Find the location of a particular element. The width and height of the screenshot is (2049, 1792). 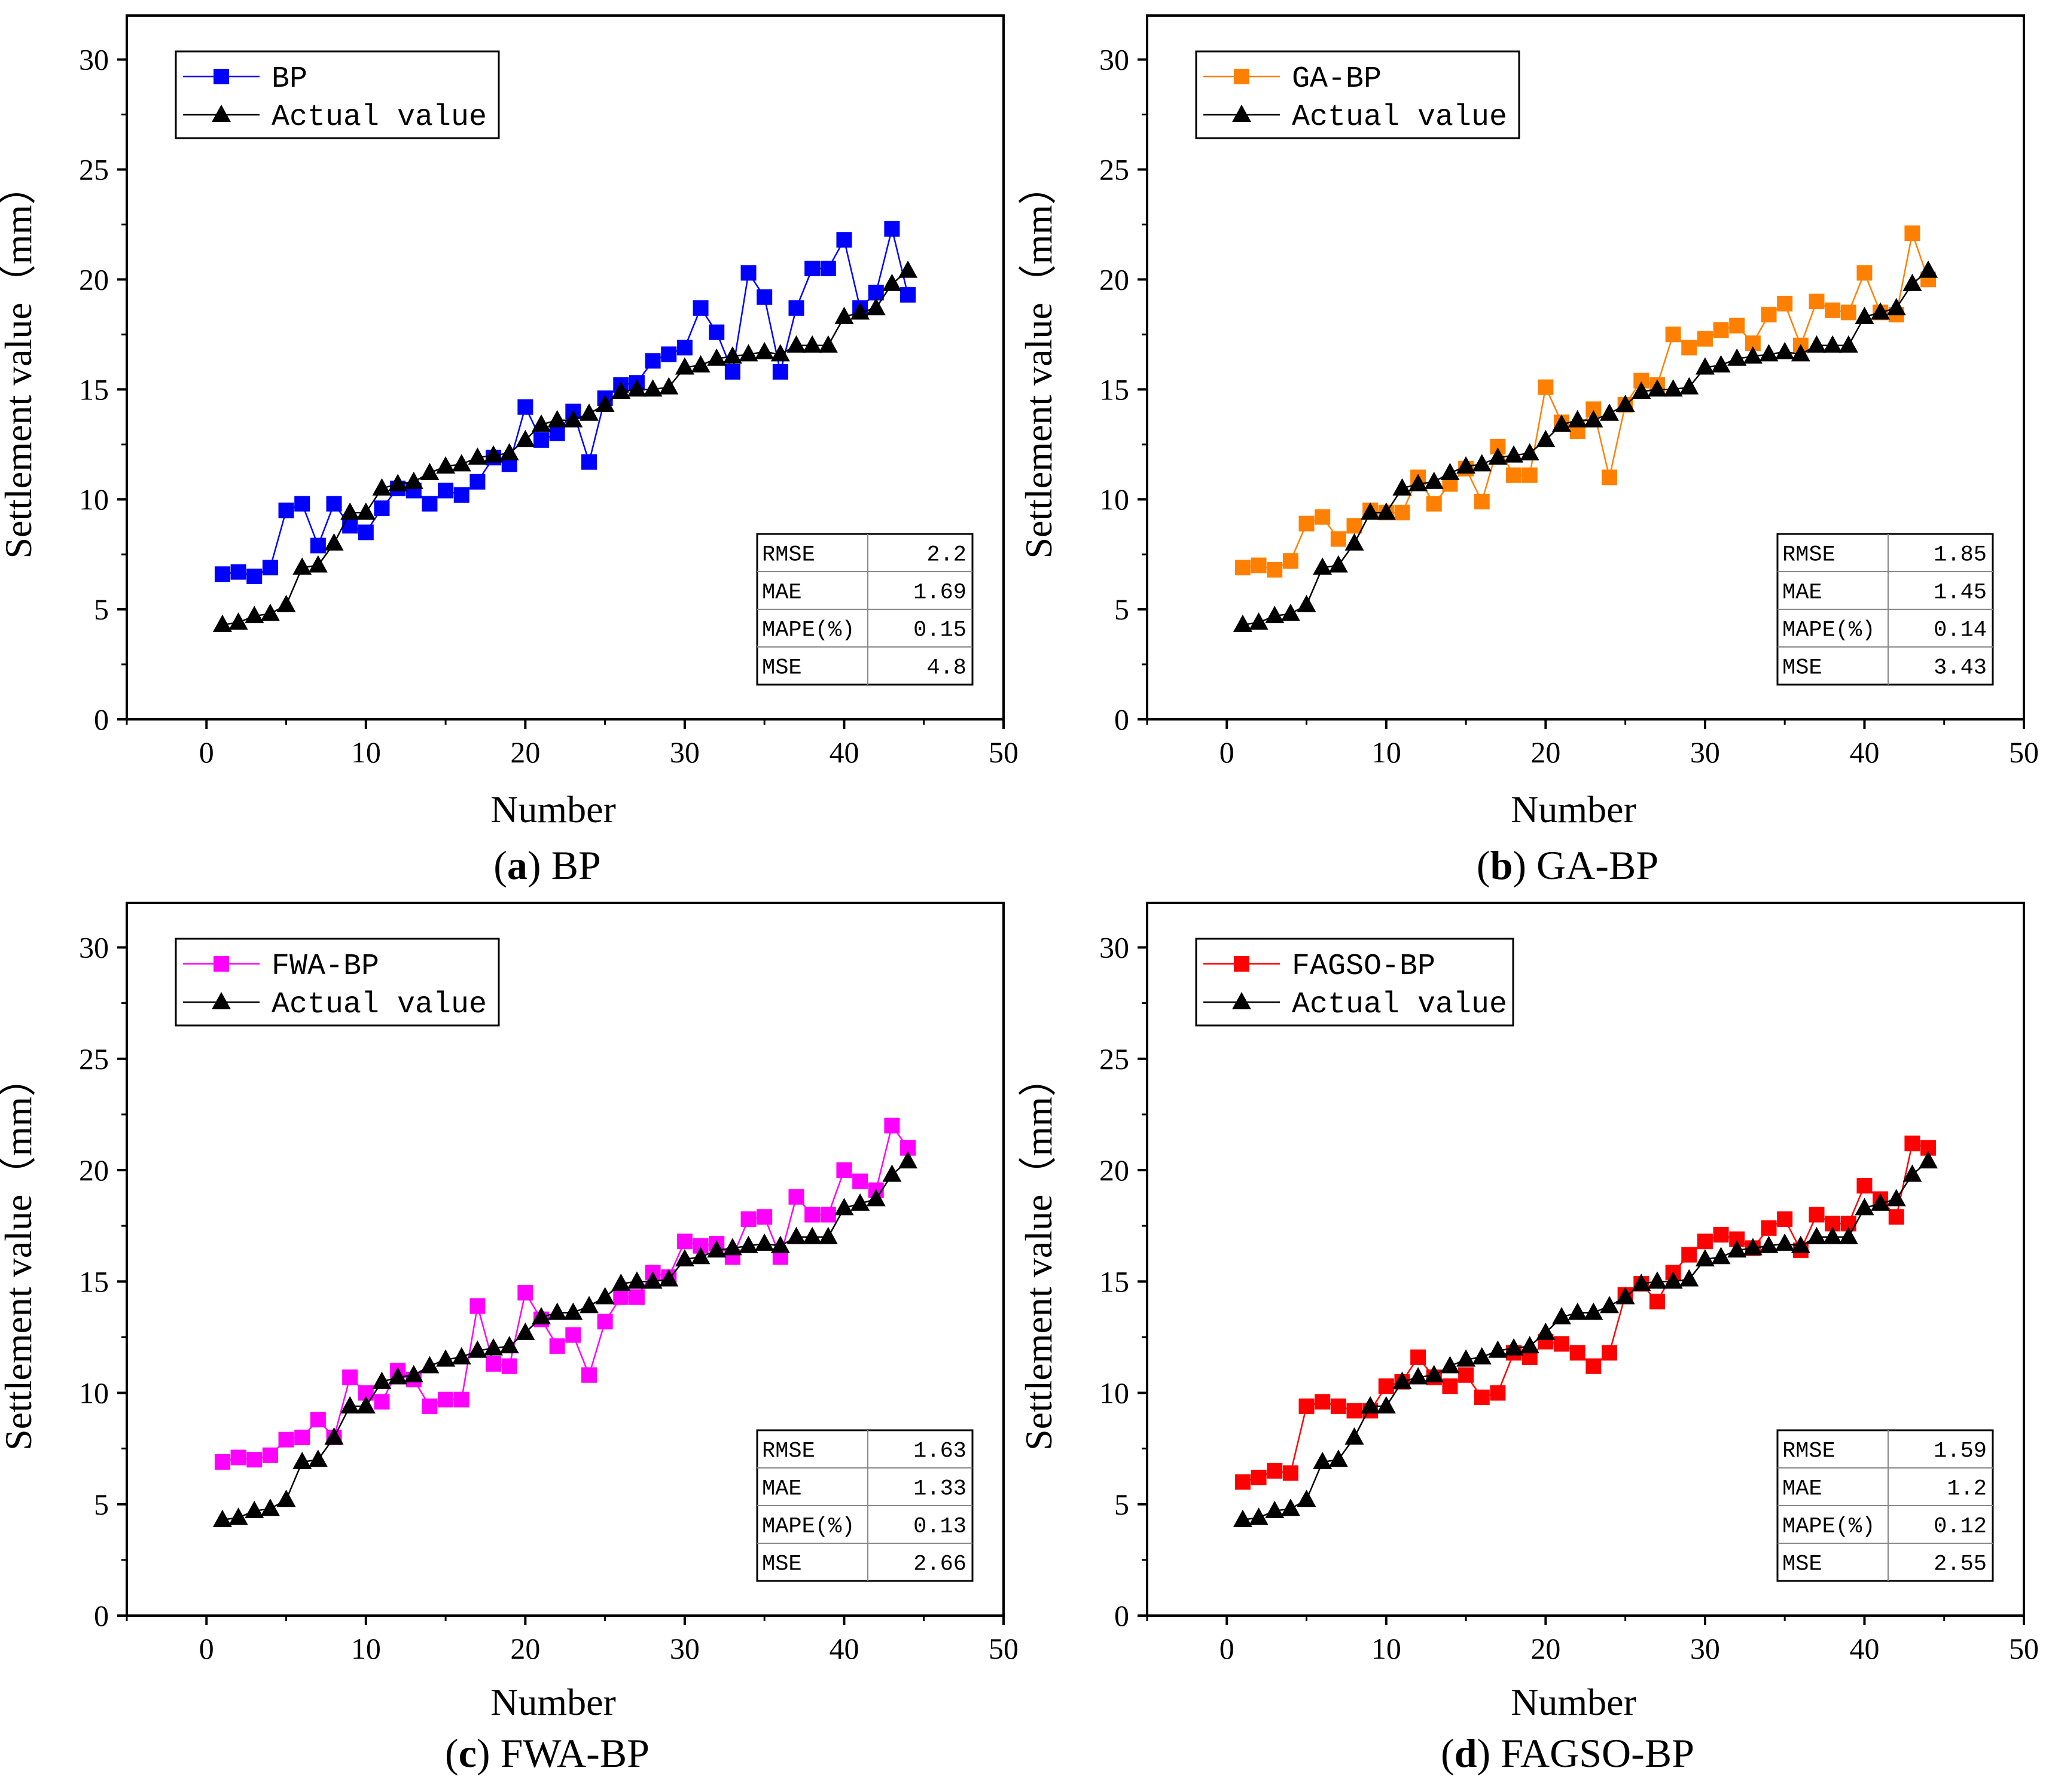

x-tick-label: 0 is located at coordinates (206, 1648).